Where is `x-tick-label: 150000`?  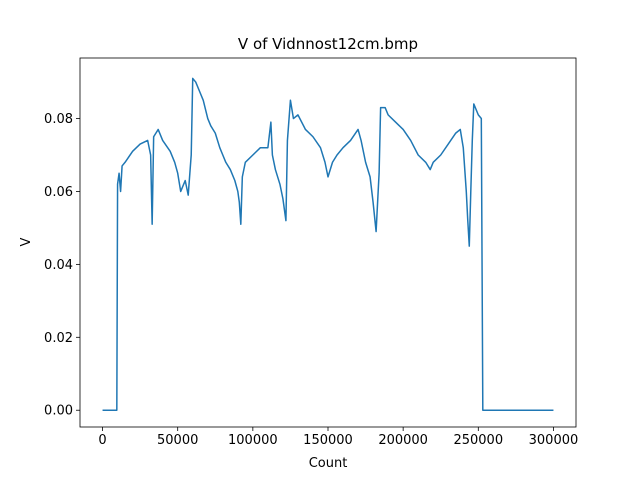 x-tick-label: 150000 is located at coordinates (328, 440).